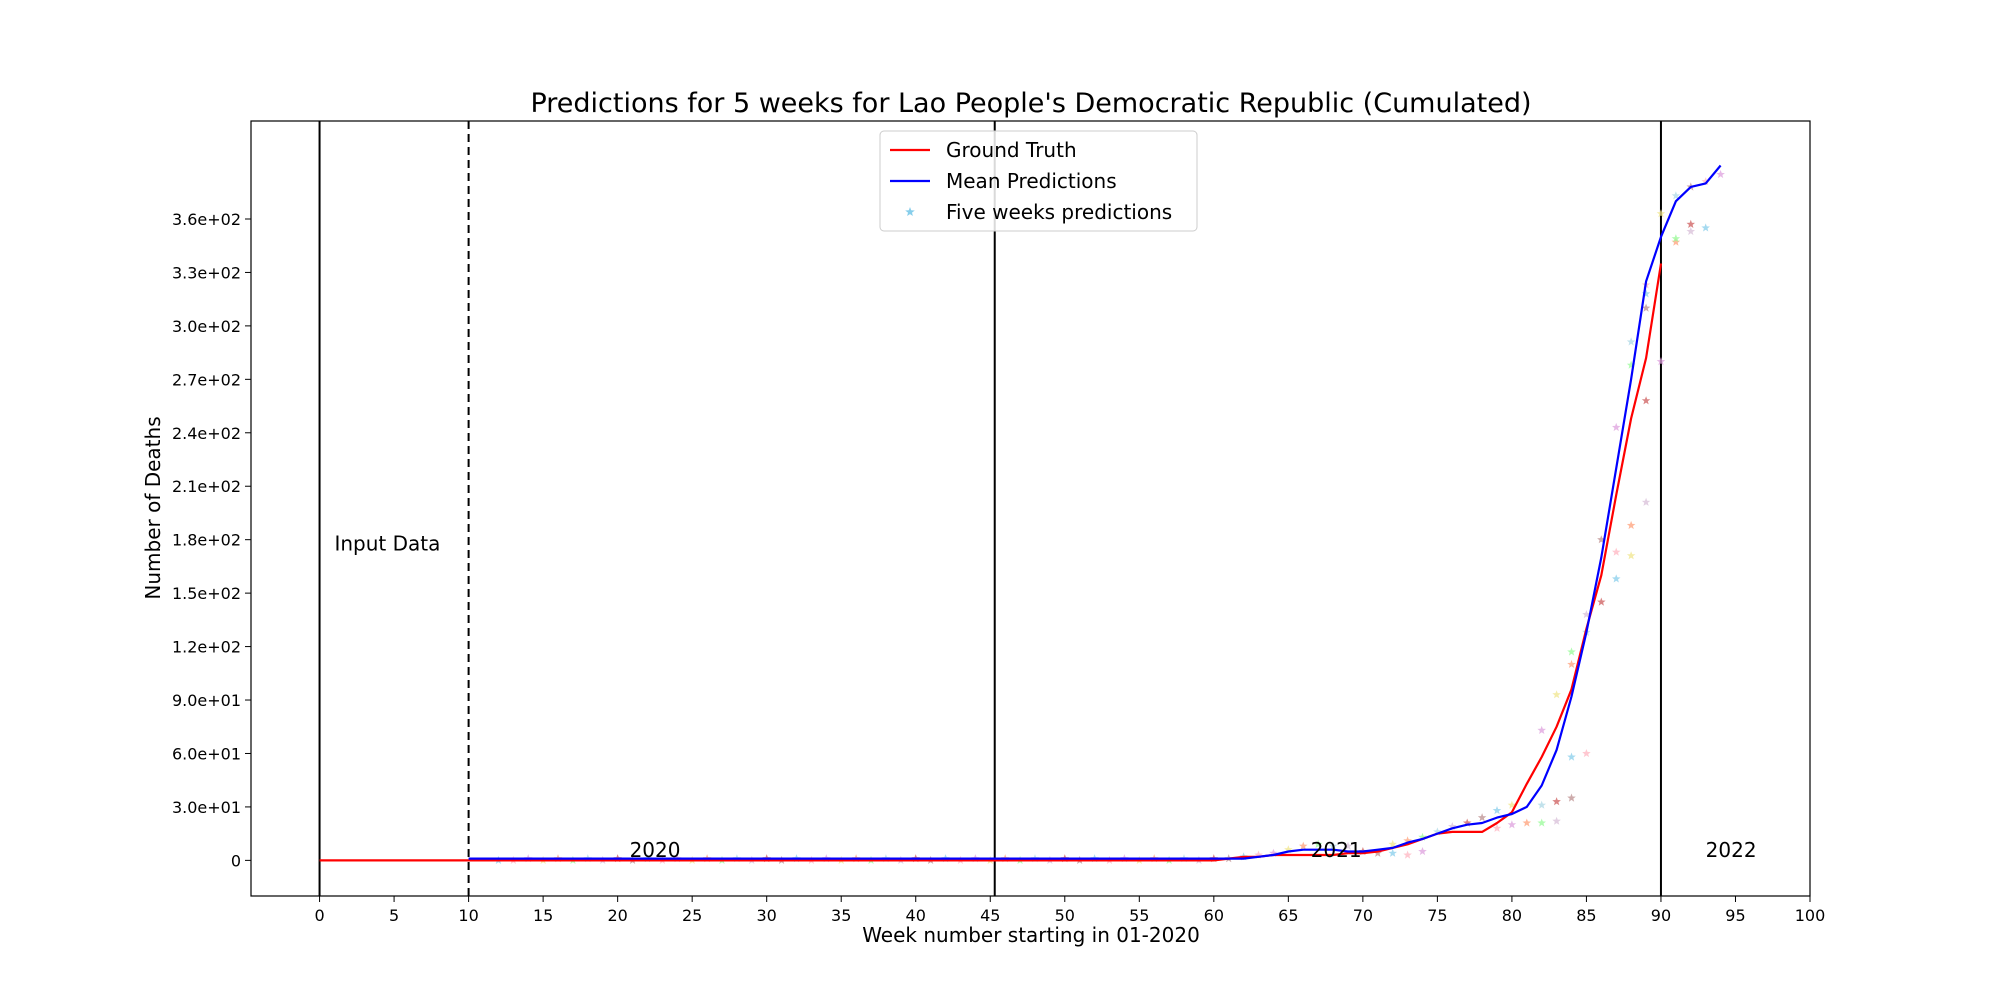 This screenshot has width=2000, height=1000. What do you see at coordinates (767, 915) in the screenshot?
I see `x-tick-label: 30` at bounding box center [767, 915].